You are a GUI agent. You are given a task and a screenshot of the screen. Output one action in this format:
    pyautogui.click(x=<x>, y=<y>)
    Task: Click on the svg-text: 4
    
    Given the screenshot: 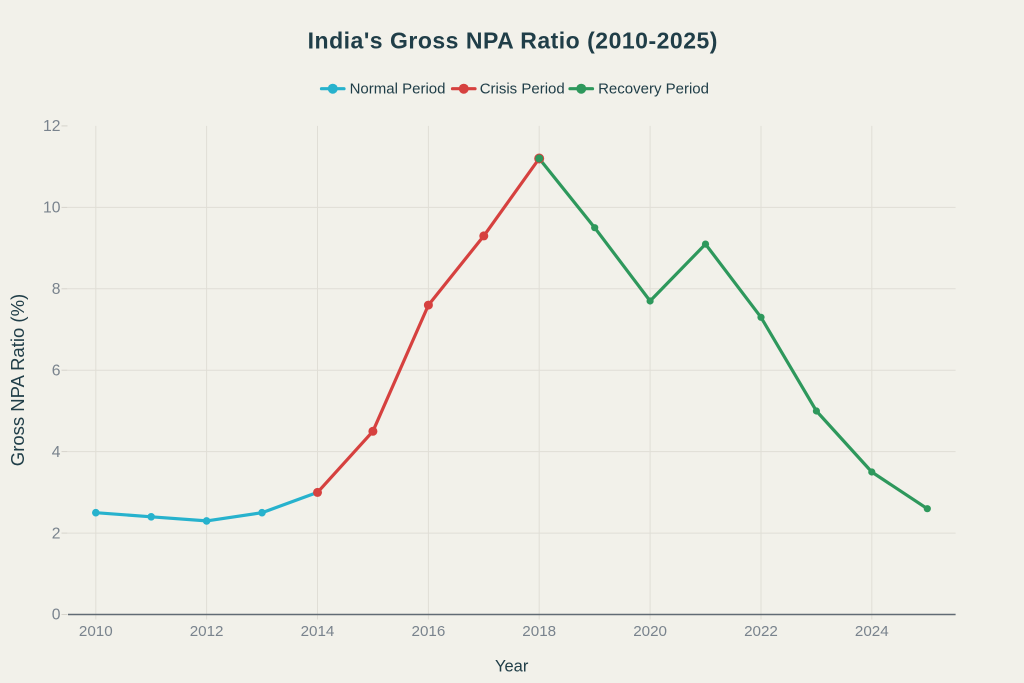 What is the action you would take?
    pyautogui.click(x=56, y=452)
    